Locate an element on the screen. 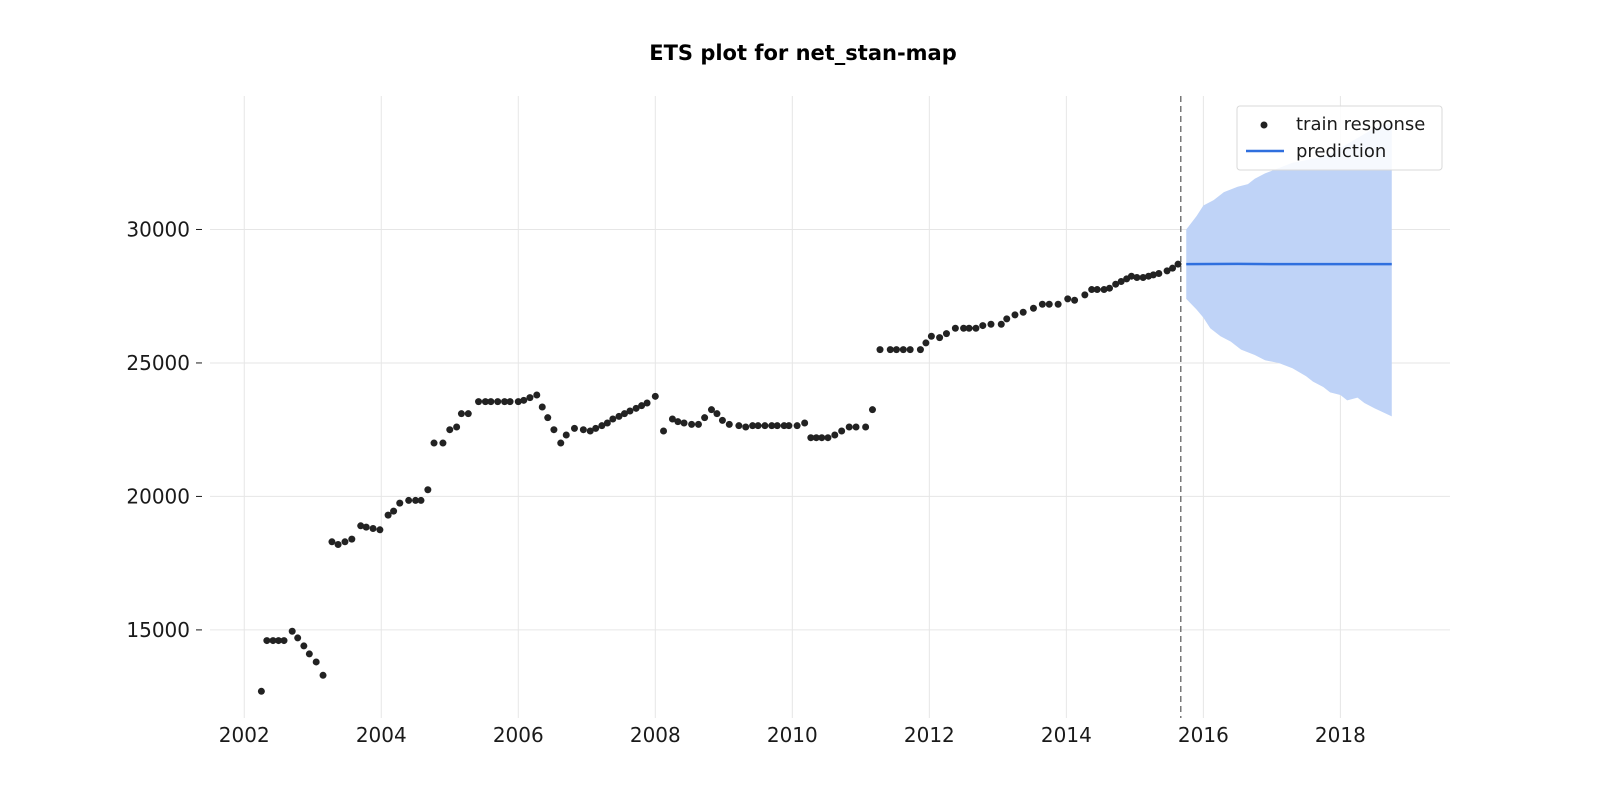 Image resolution: width=1600 pixels, height=800 pixels. x-tick-label: 2008 is located at coordinates (655, 735).